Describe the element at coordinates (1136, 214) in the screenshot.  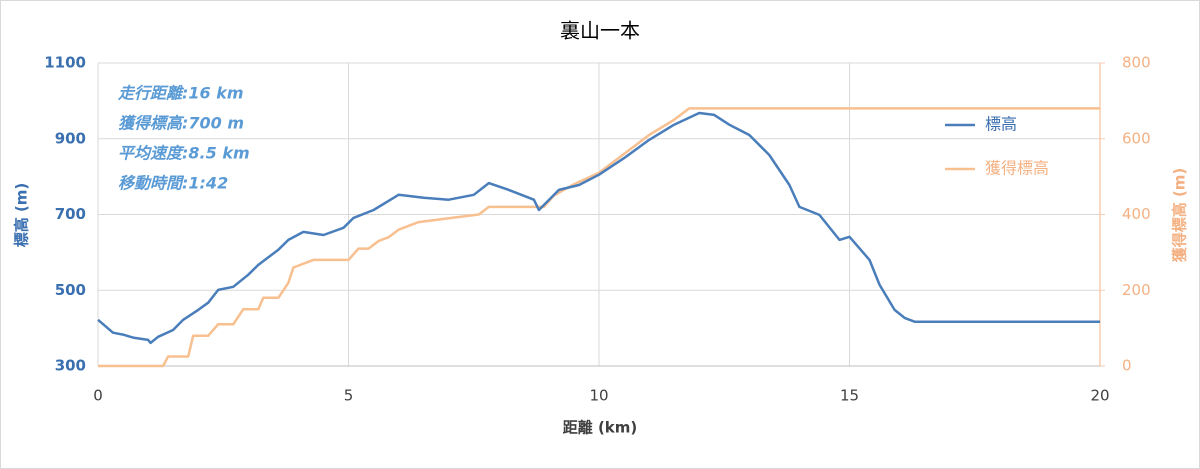
I see `y2-tick-label: 400` at that location.